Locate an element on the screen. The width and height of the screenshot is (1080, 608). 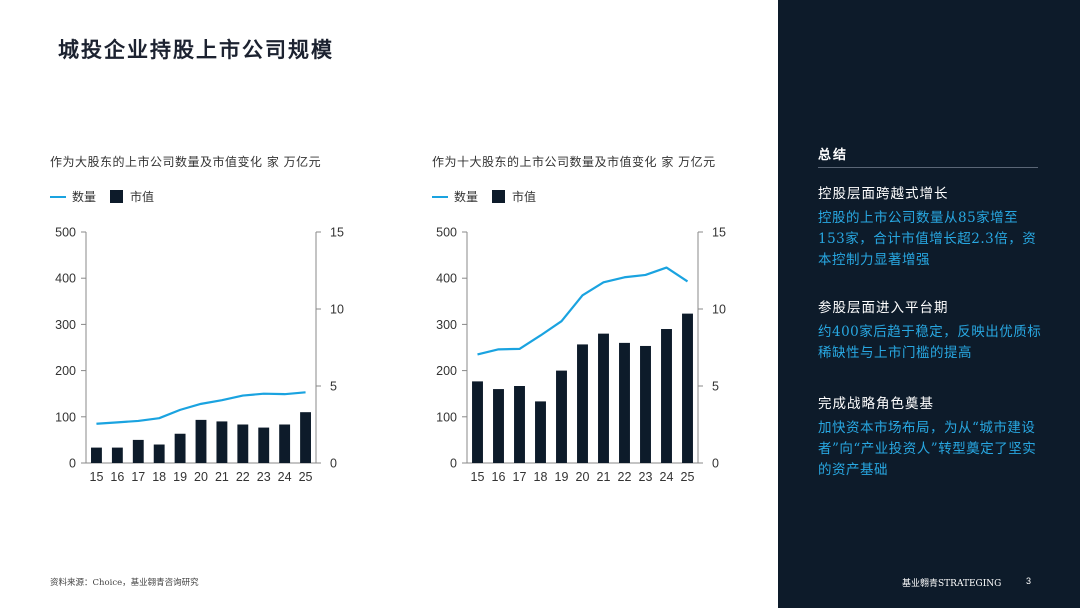
chart-2-title: 作为十大股东的上市公司数量及市值变化 家 万亿元 is located at coordinates (574, 162).